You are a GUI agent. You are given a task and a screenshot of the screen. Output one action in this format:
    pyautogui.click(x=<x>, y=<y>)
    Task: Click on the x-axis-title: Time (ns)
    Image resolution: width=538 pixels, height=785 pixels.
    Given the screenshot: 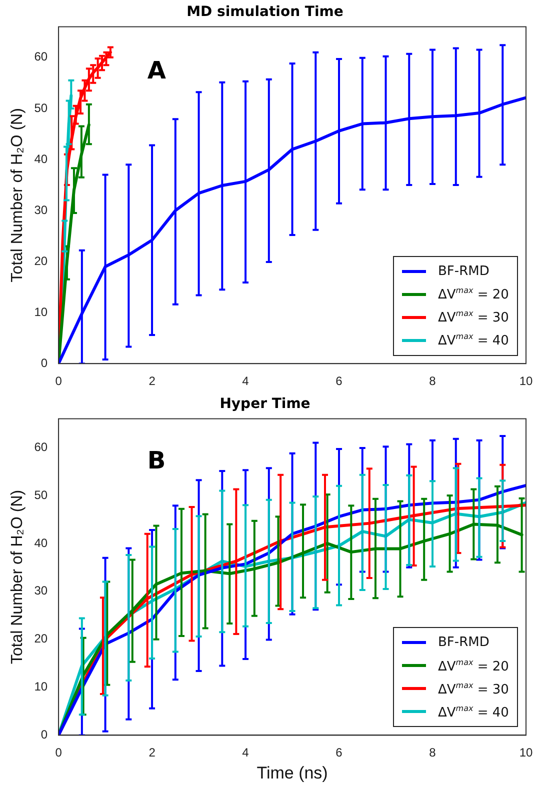 What is the action you would take?
    pyautogui.click(x=292, y=772)
    